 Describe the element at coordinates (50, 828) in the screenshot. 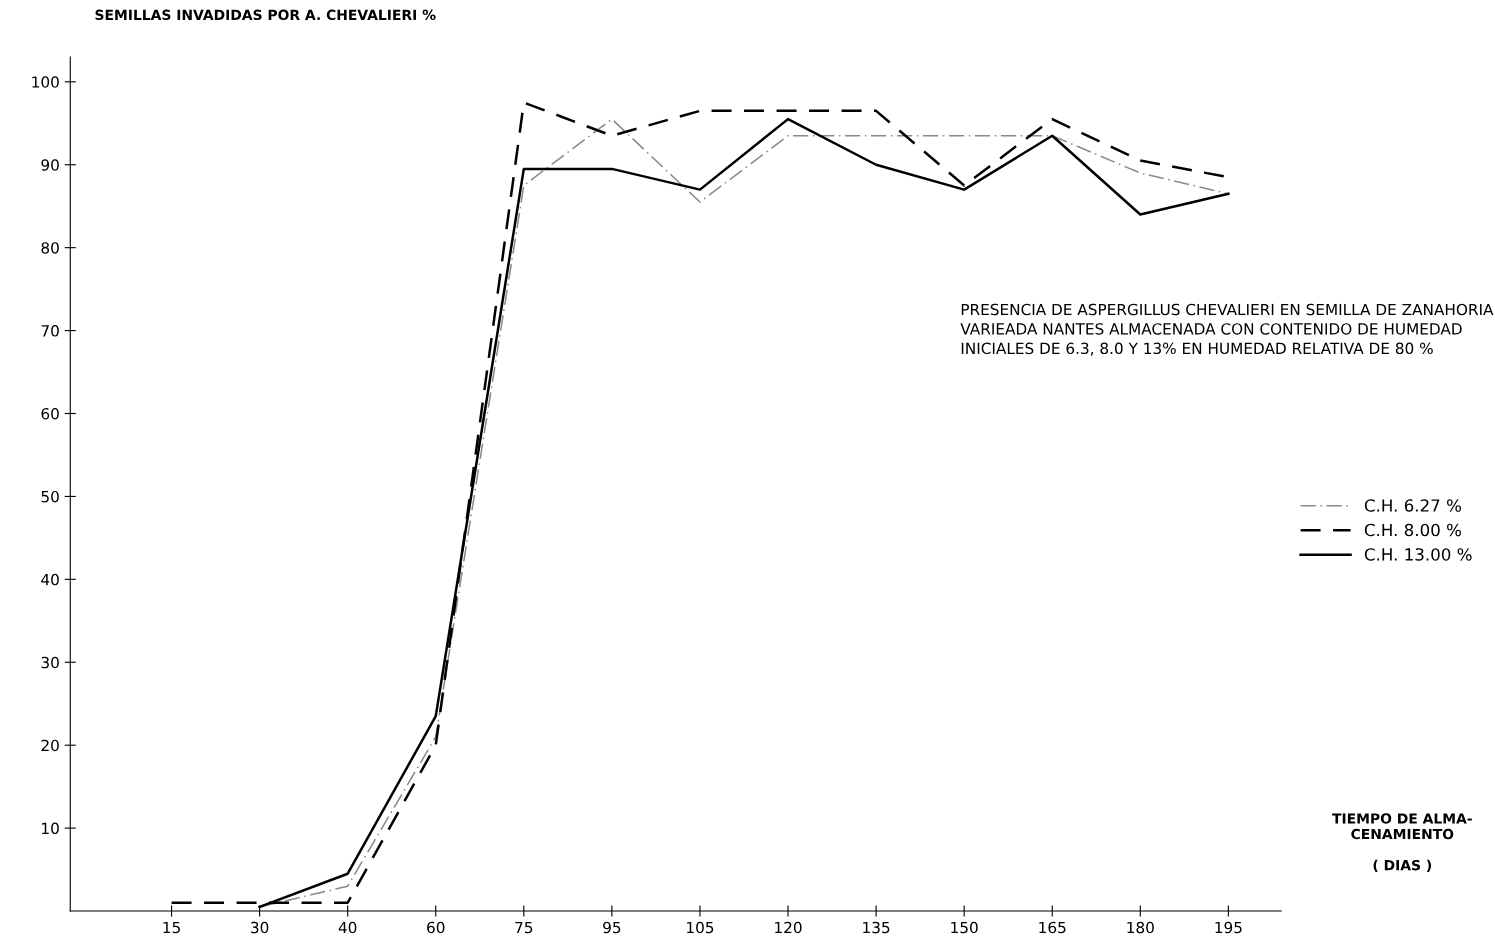

I see `y-tick-label: 10` at that location.